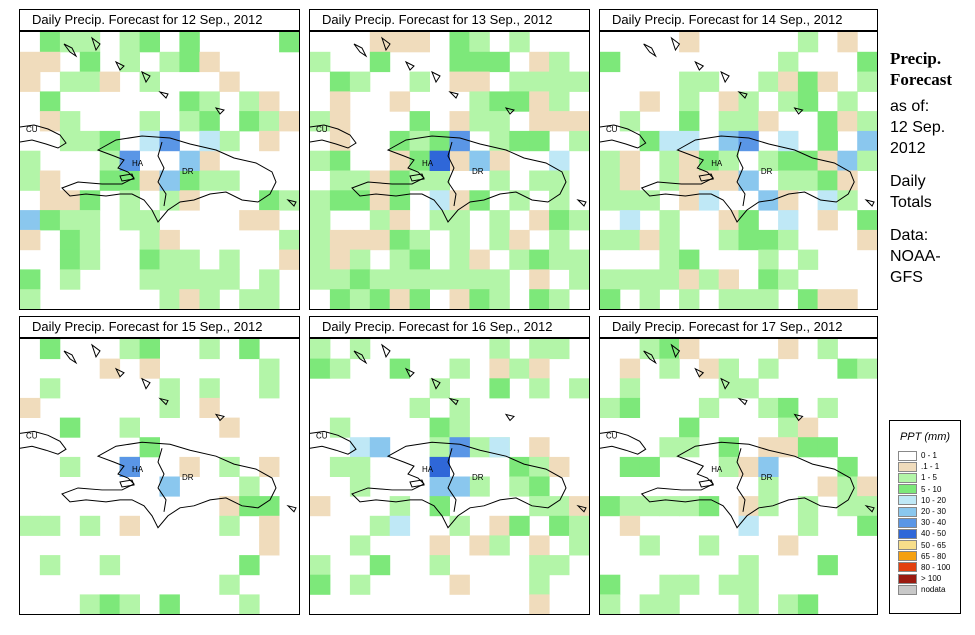 This screenshot has height=635, width=975. I want to click on coastline-bahamas2, so click(675, 44).